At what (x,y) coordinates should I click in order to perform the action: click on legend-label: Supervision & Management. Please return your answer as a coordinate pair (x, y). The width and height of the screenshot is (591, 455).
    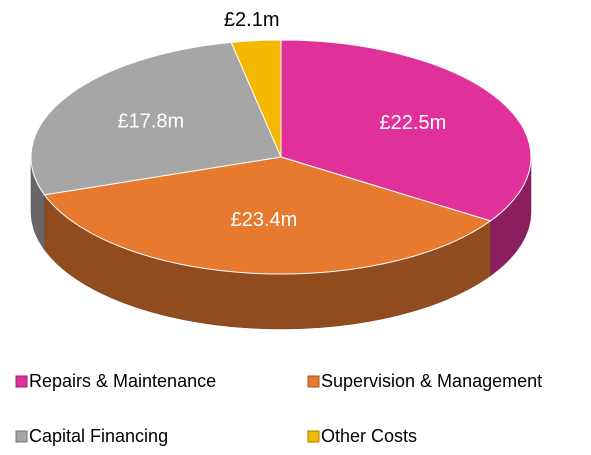
    Looking at the image, I should click on (431, 381).